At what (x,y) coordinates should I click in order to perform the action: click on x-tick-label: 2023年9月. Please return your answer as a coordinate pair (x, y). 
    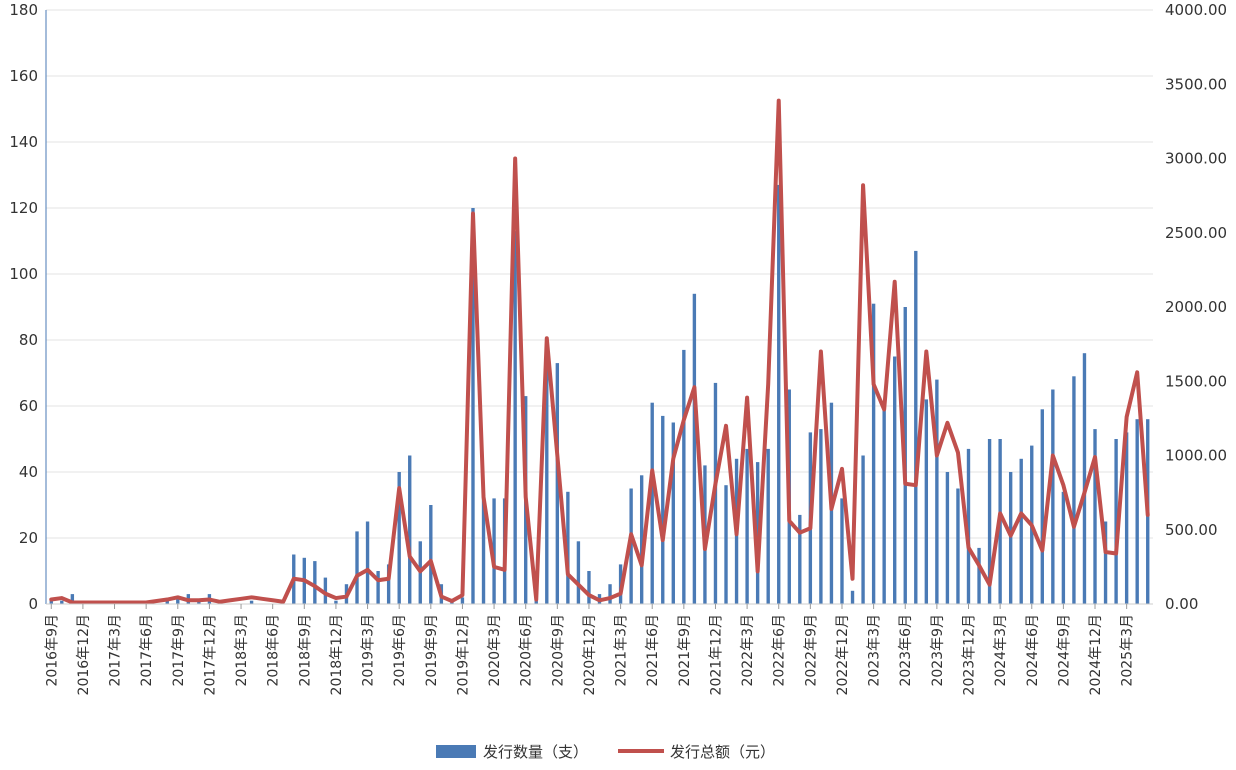
    Looking at the image, I should click on (938, 650).